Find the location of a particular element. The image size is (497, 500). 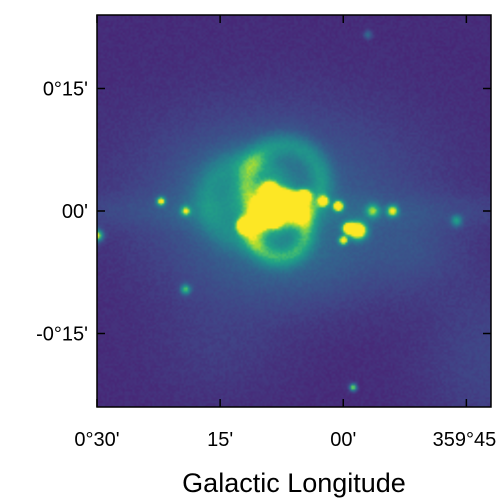

x-tick-label: 00' is located at coordinates (343, 440).